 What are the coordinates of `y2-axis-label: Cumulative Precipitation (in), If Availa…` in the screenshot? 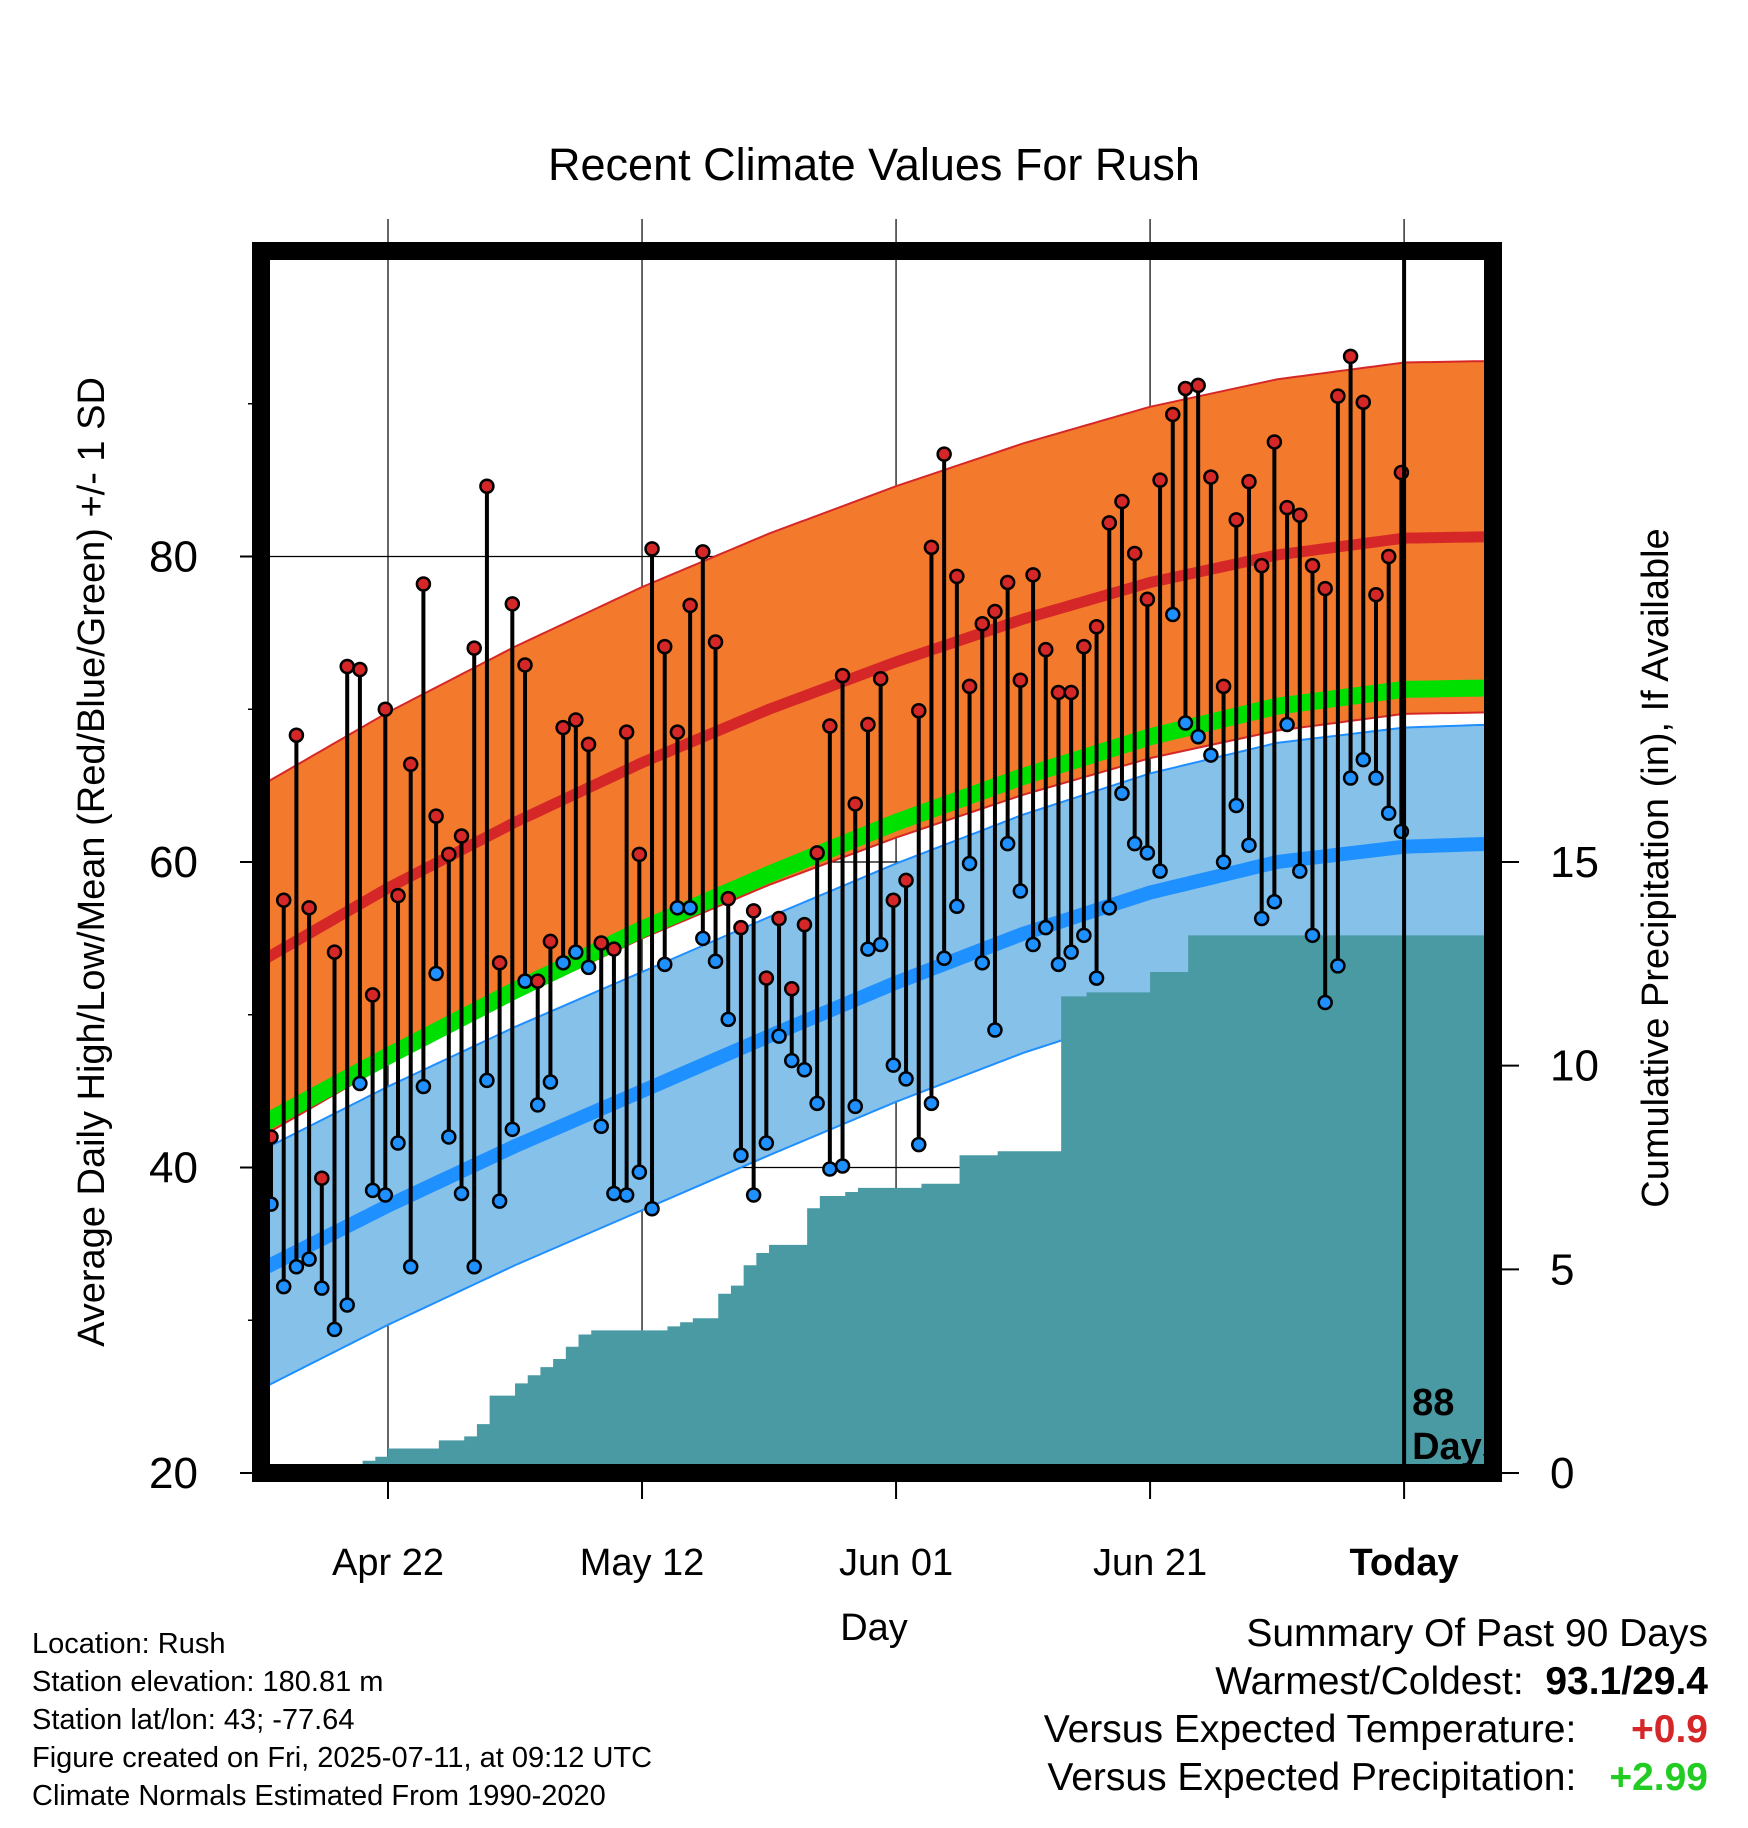 It's located at (1656, 867).